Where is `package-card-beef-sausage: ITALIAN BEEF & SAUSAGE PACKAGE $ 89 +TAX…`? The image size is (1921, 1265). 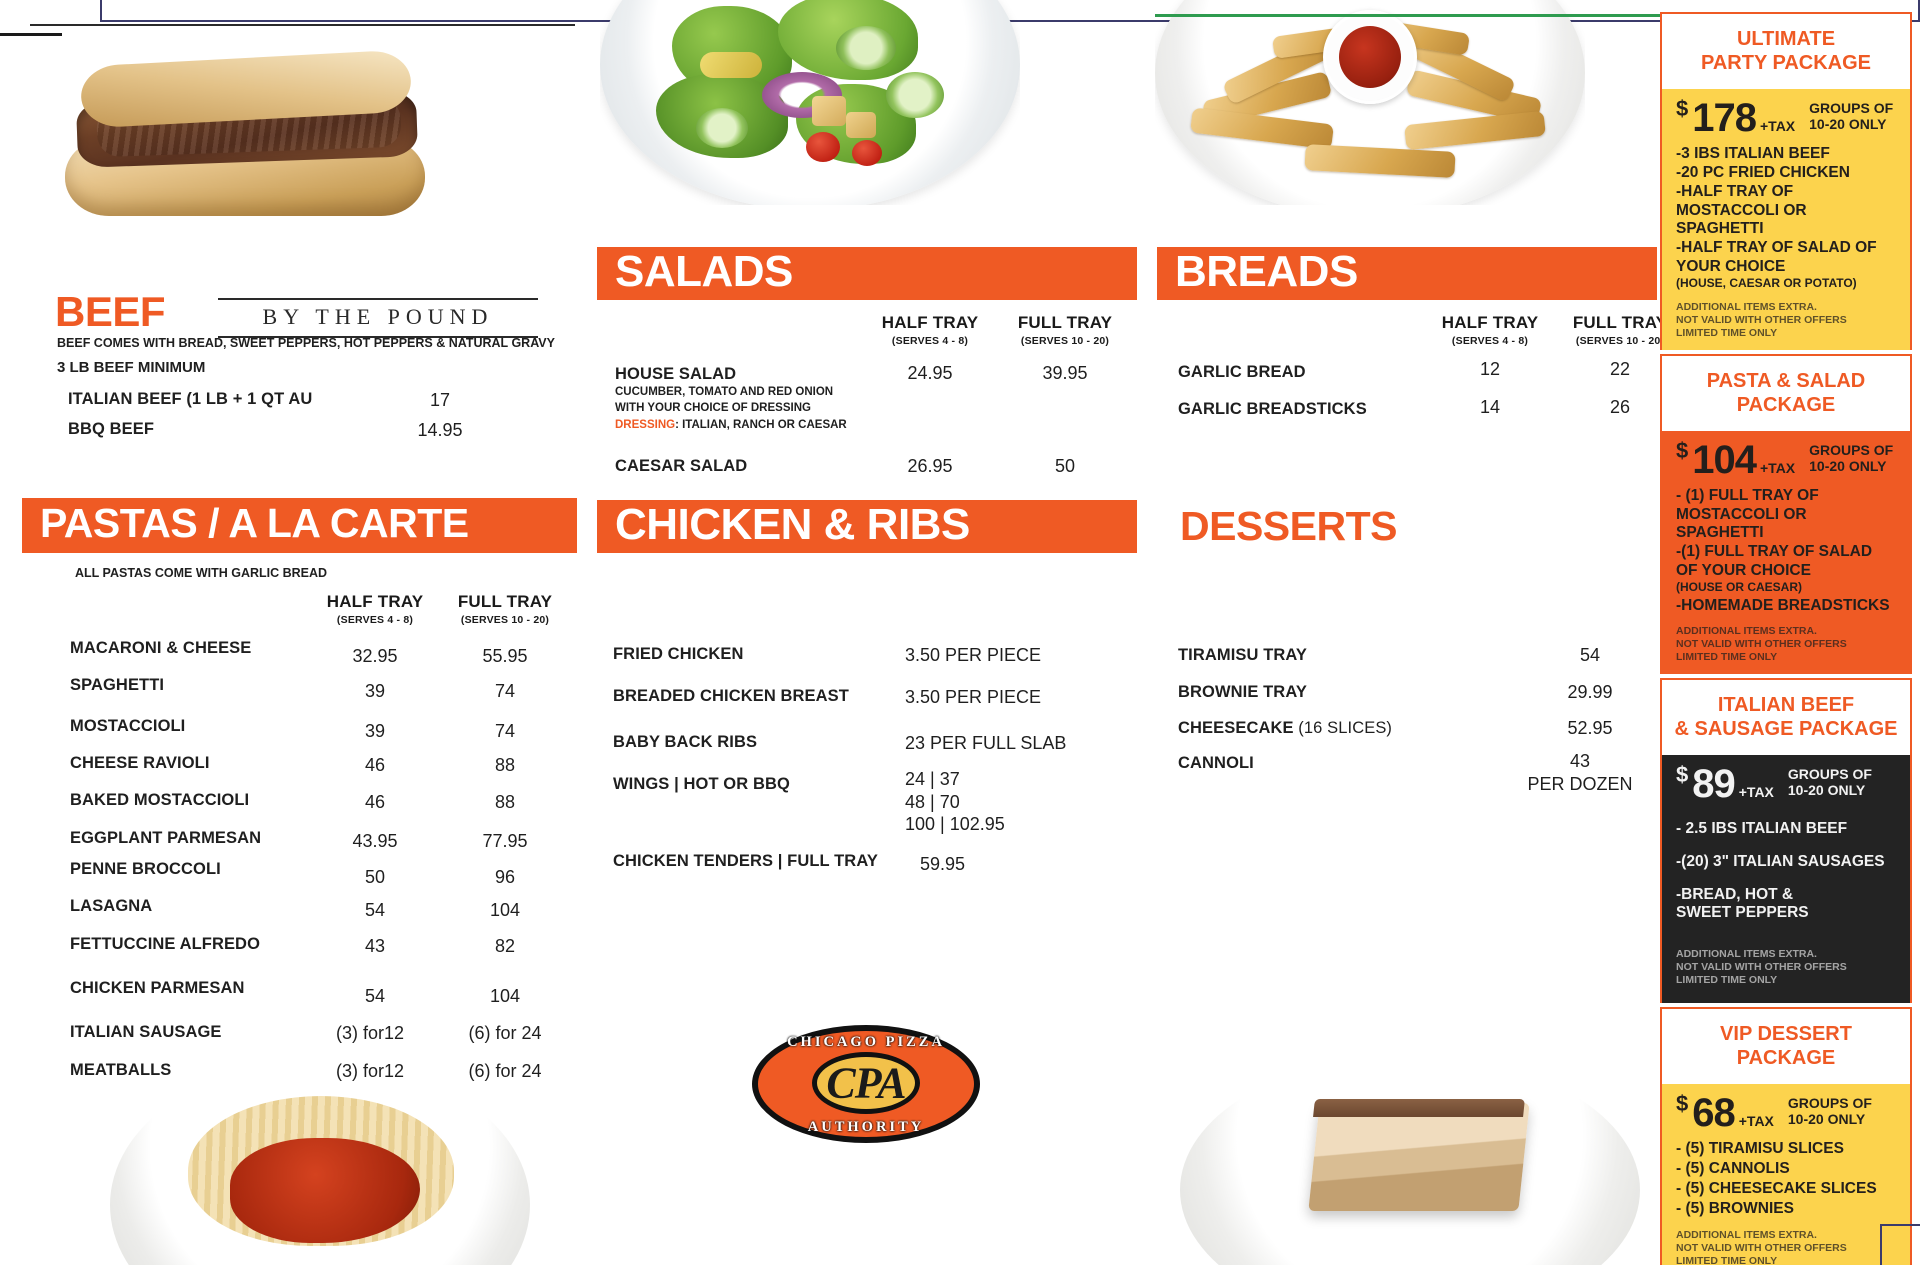
package-card-beef-sausage: ITALIAN BEEF & SAUSAGE PACKAGE $ 89 +TAX… is located at coordinates (1786, 840).